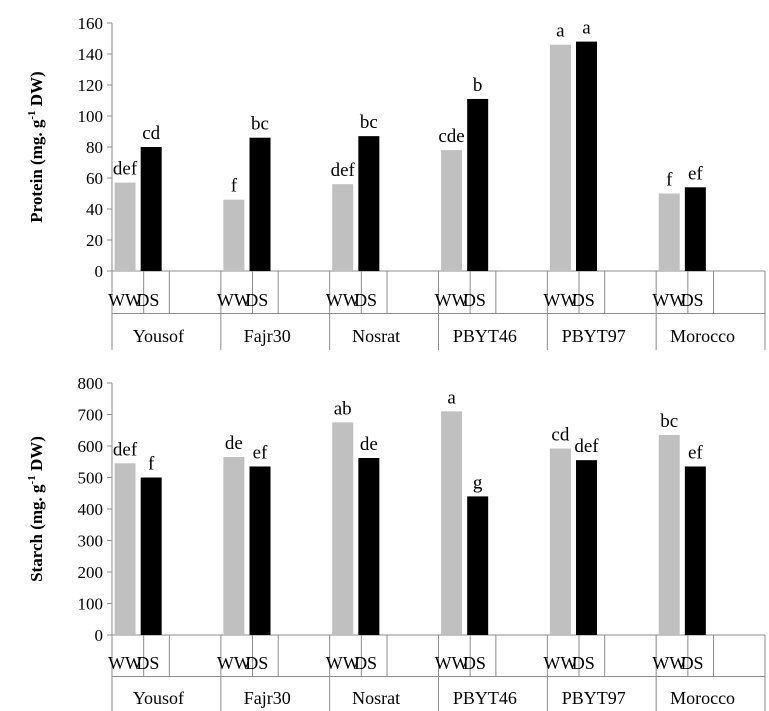 The height and width of the screenshot is (711, 769). Describe the element at coordinates (478, 85) in the screenshot. I see `significance-letter: b` at that location.